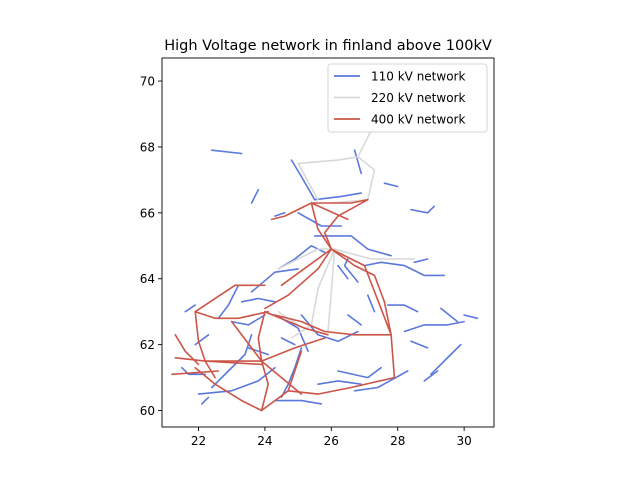 The height and width of the screenshot is (480, 640). What do you see at coordinates (331, 441) in the screenshot?
I see `x-tick-label: 26` at bounding box center [331, 441].